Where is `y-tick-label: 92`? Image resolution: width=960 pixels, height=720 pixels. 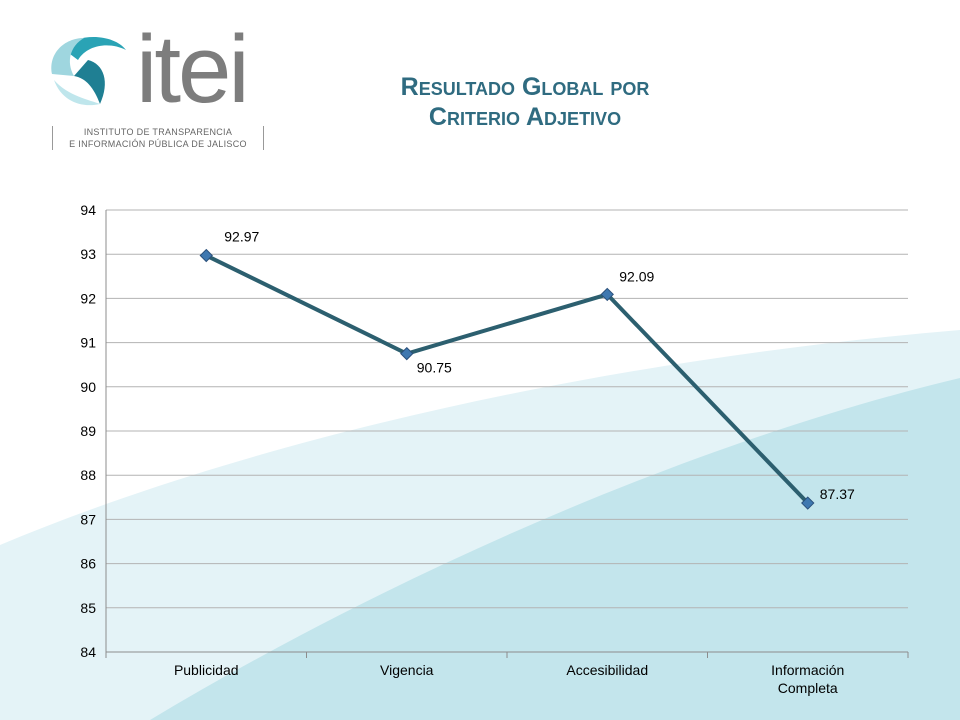 y-tick-label: 92 is located at coordinates (88, 298).